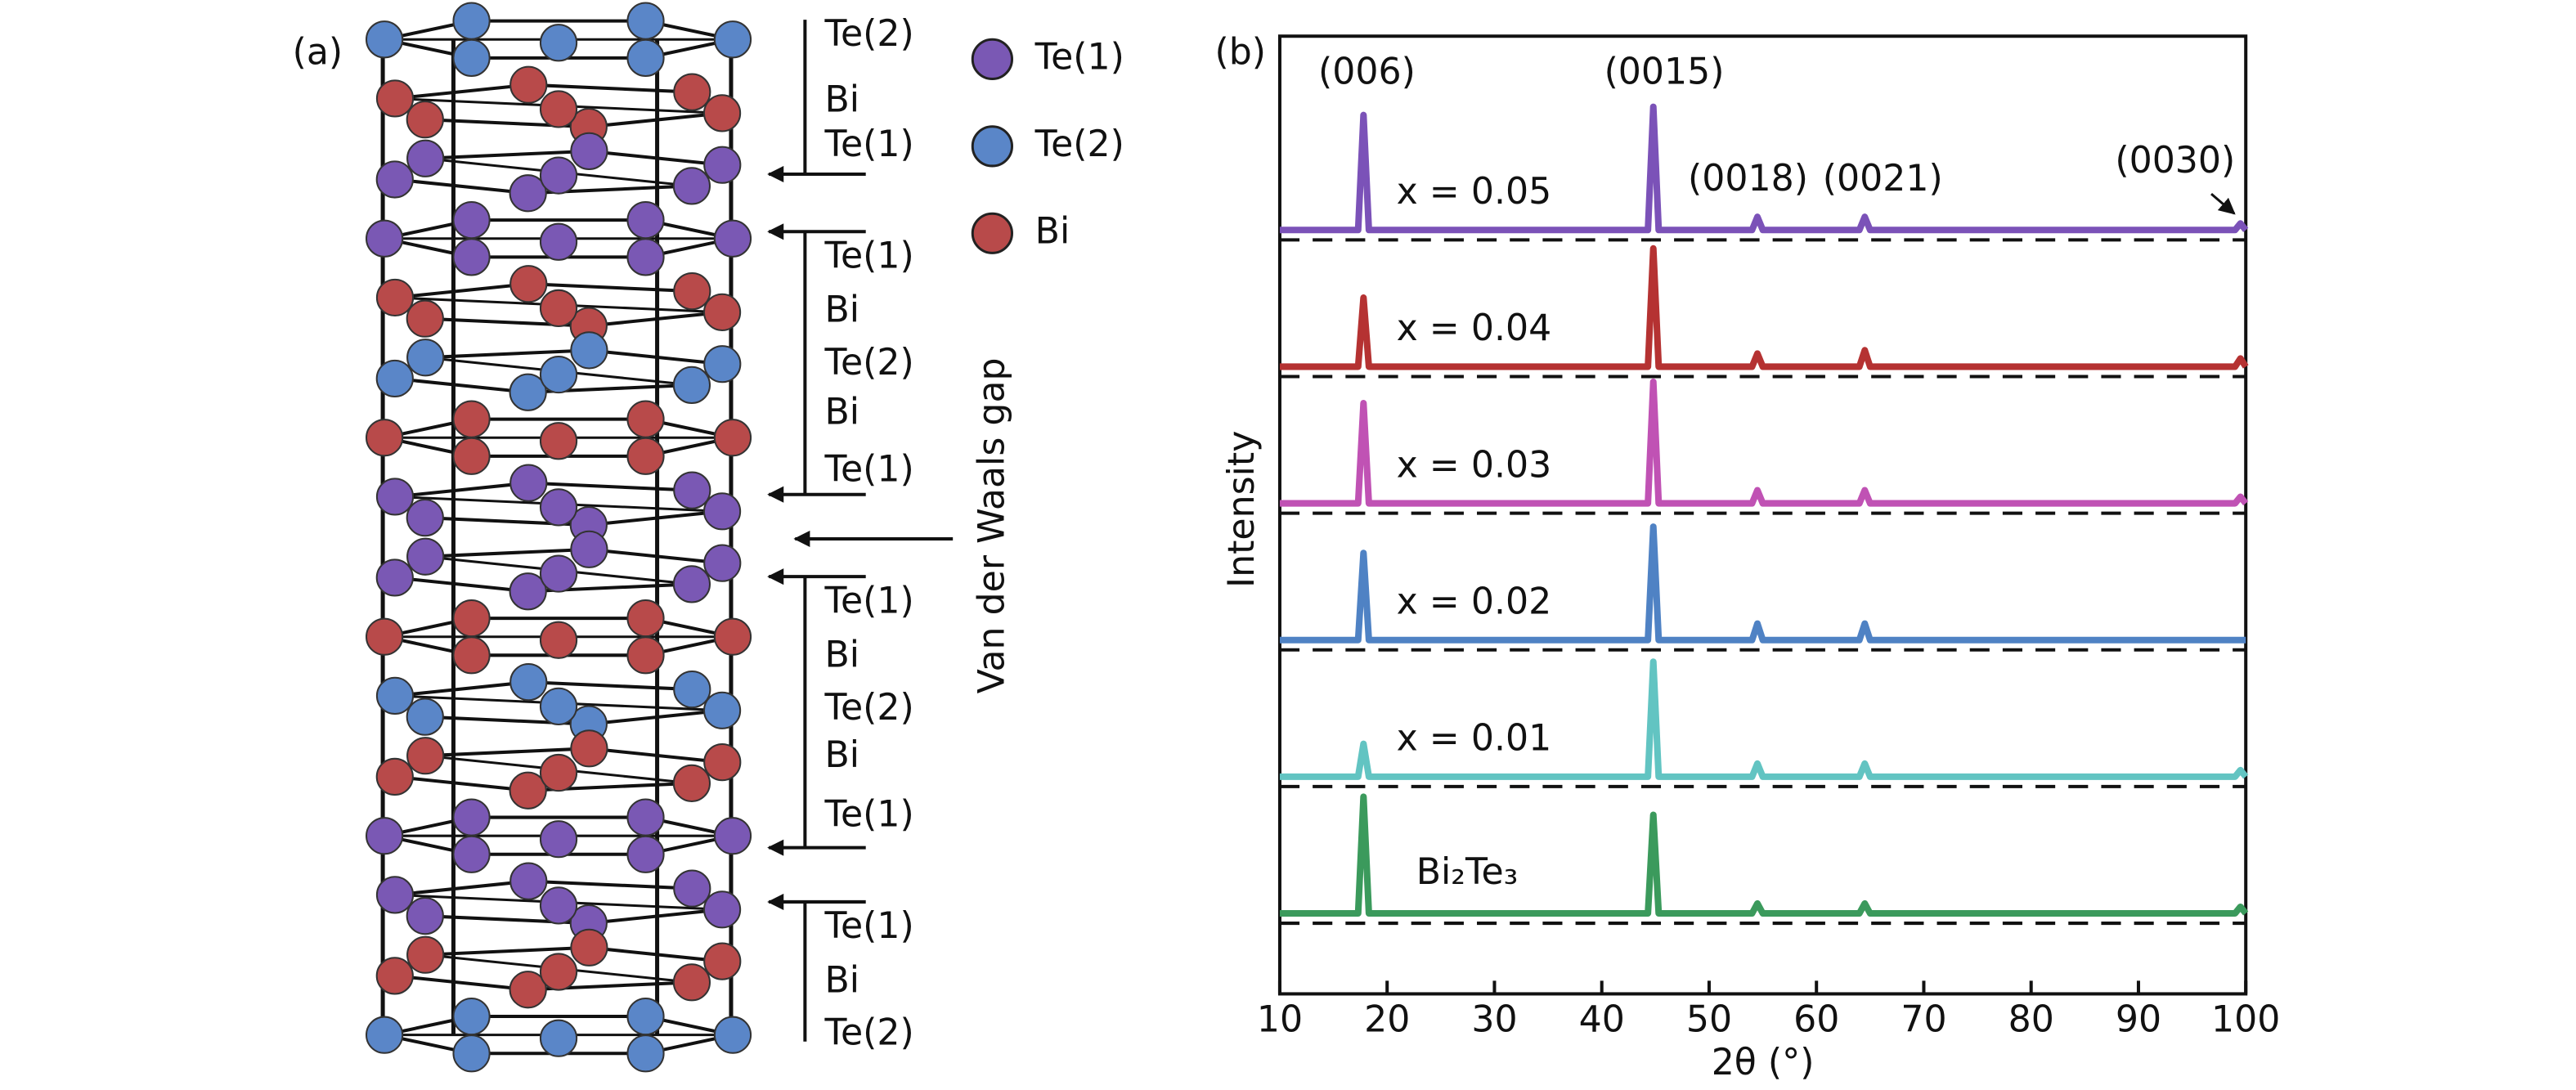  I want to click on x-tick-label: 20, so click(1387, 1020).